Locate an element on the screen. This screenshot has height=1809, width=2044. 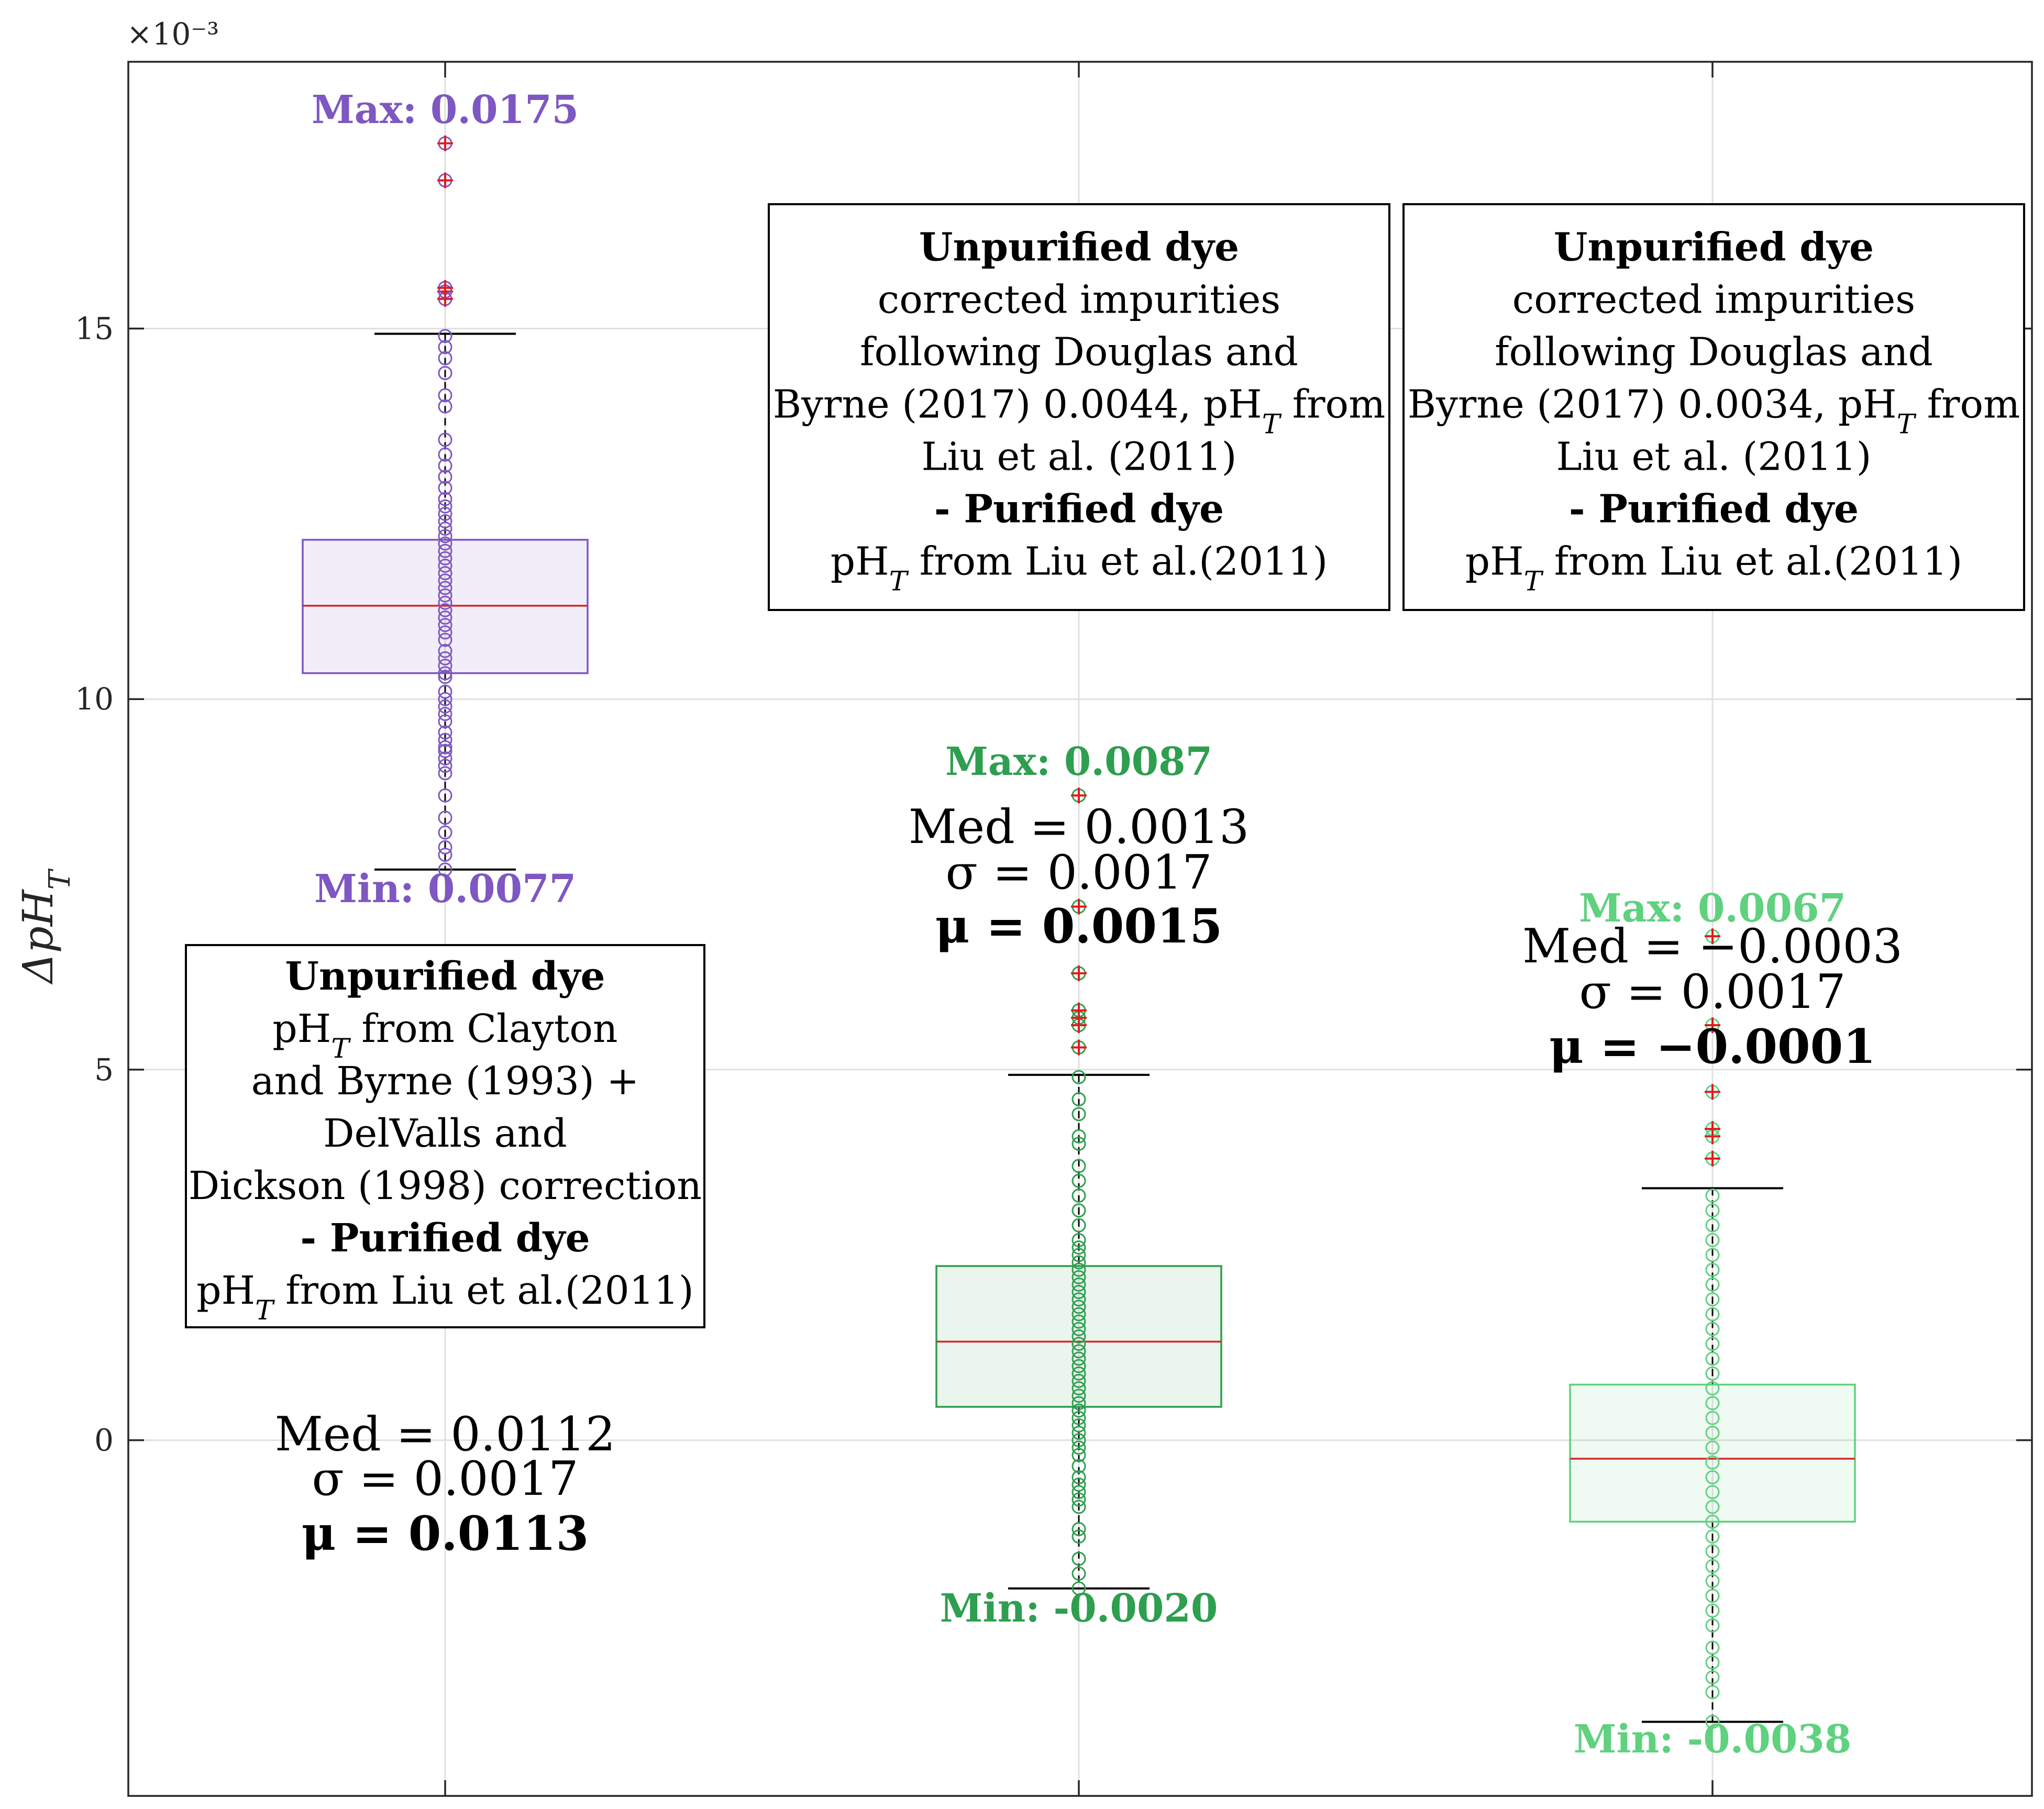
annotation-line: - Purified dye is located at coordinates (1714, 510).